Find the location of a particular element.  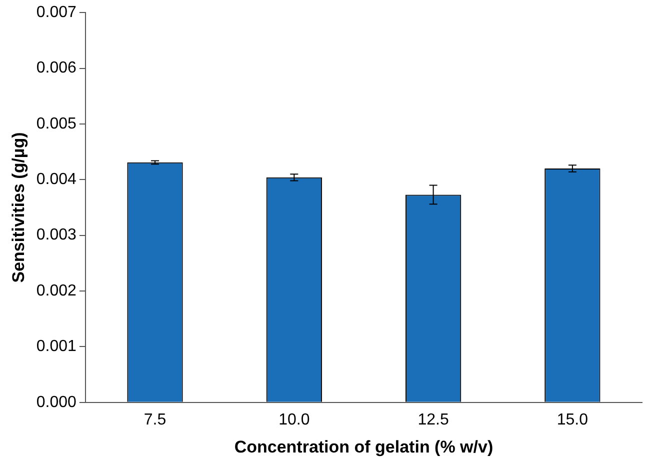

x-tick-label: 7.5 is located at coordinates (155, 419).